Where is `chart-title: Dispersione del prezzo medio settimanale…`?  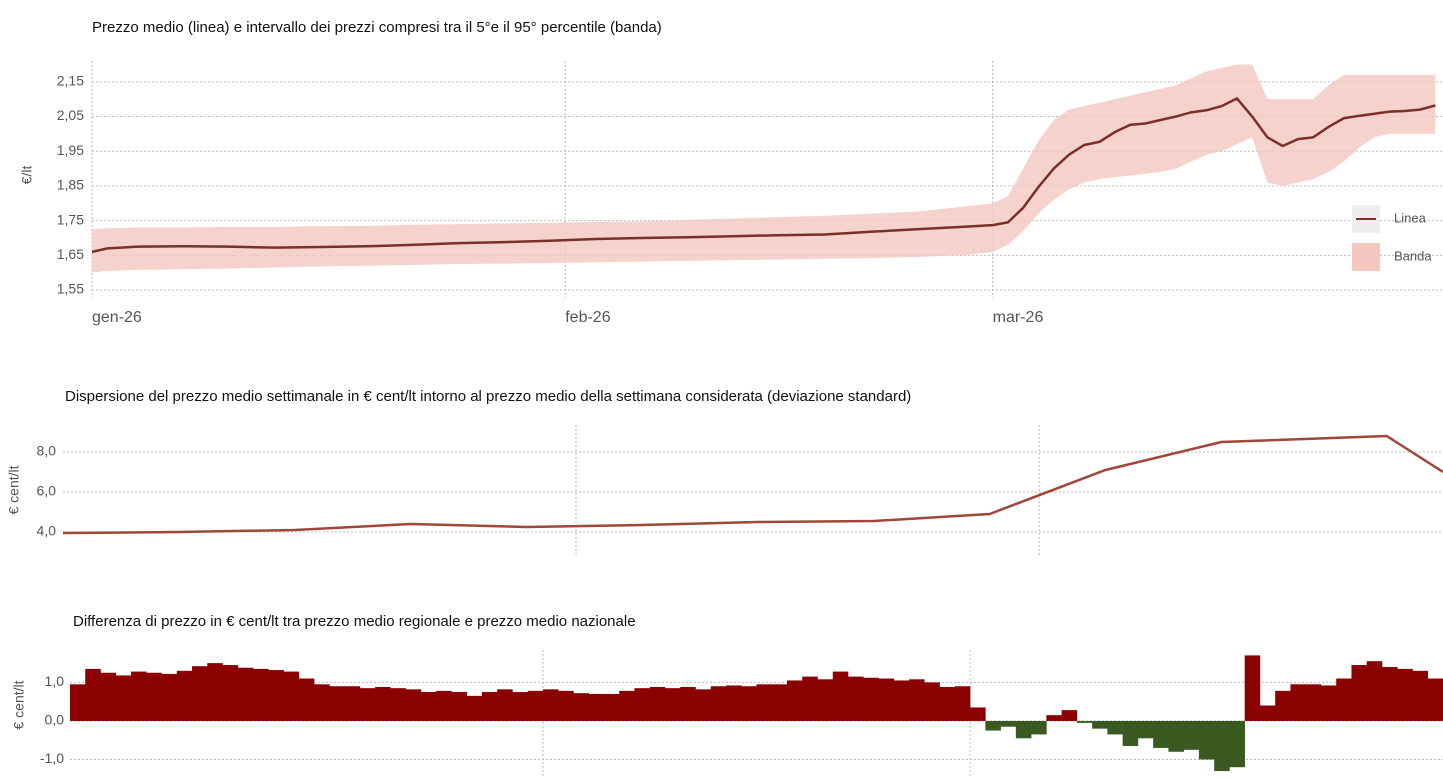
chart-title: Dispersione del prezzo medio settimanale… is located at coordinates (488, 396).